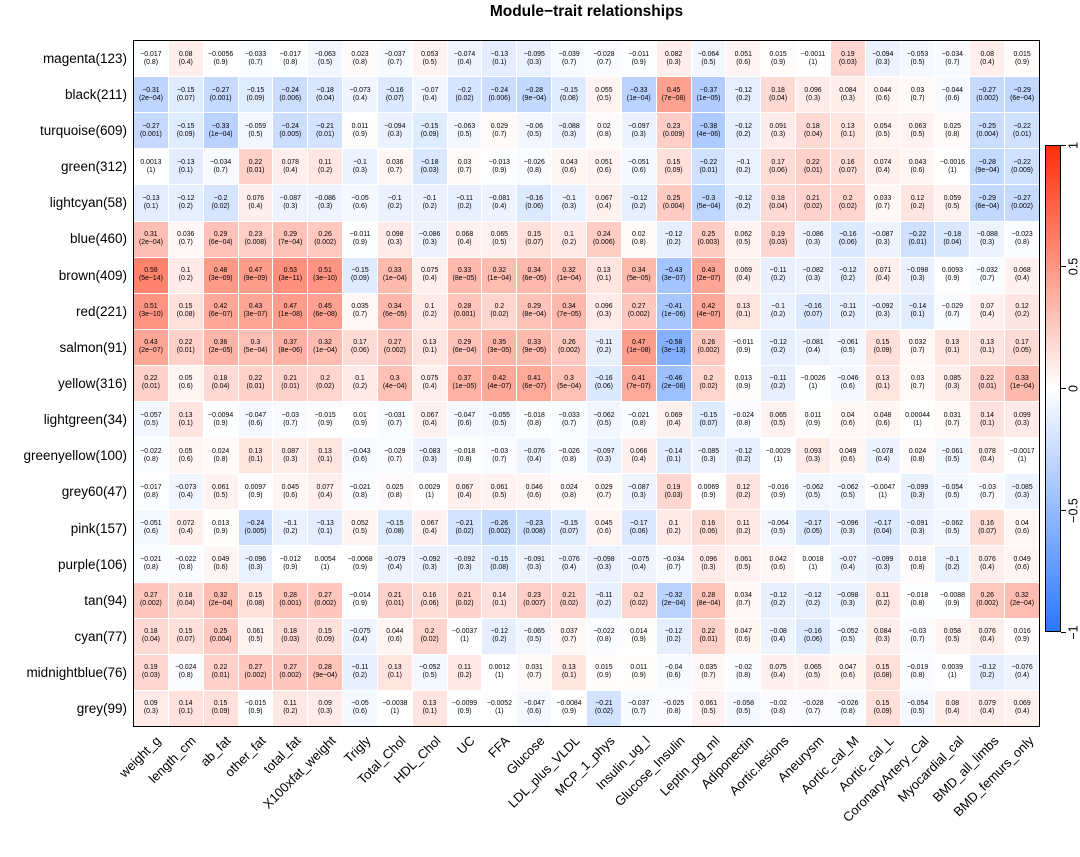 The width and height of the screenshot is (1080, 857). Describe the element at coordinates (464, 311) in the screenshot. I see `heatmap-cell: 0.28 (0.001)` at that location.